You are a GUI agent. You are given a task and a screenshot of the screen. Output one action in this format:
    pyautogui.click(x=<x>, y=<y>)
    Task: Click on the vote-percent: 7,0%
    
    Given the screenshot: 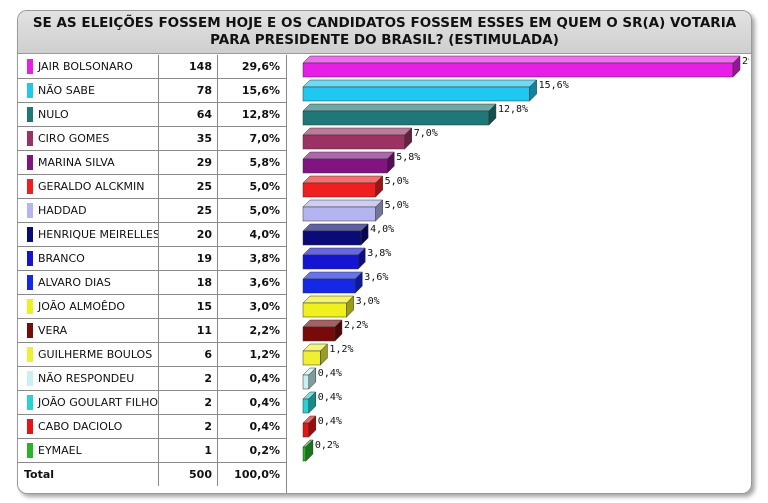 What is the action you would take?
    pyautogui.click(x=264, y=138)
    